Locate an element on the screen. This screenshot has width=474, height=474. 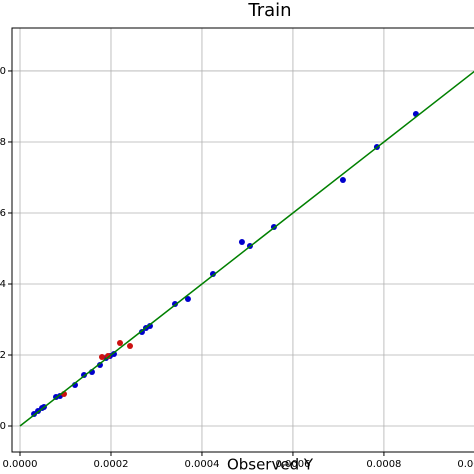
x-tick-label: 0.0006 is located at coordinates (292, 464).